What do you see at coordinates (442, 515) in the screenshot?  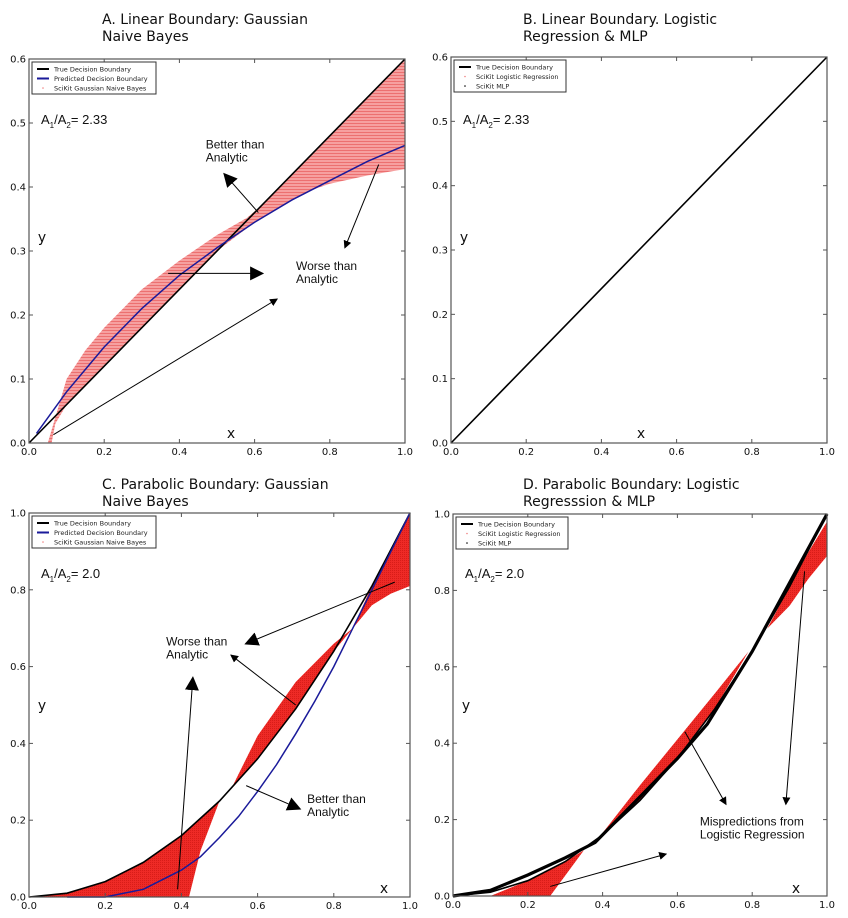 I see `y-tick-label: 1.0` at bounding box center [442, 515].